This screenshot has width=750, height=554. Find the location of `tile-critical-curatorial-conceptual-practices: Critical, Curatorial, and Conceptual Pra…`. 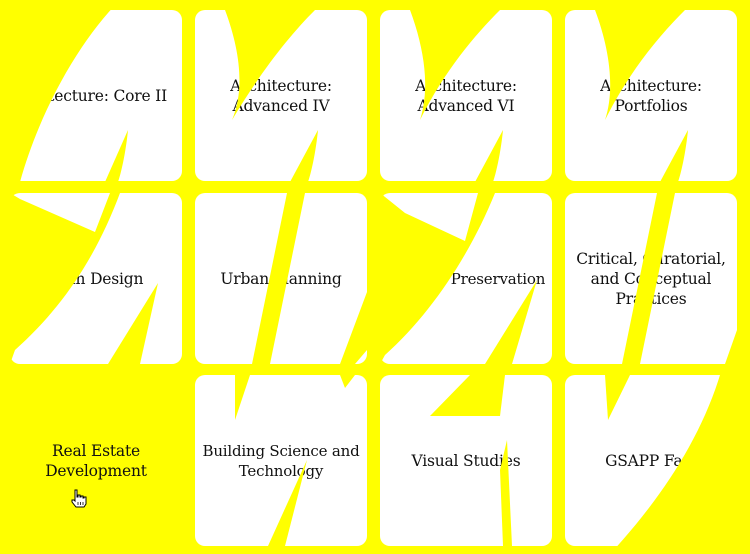

tile-critical-curatorial-conceptual-practices: Critical, Curatorial, and Conceptual Pra… is located at coordinates (651, 278).